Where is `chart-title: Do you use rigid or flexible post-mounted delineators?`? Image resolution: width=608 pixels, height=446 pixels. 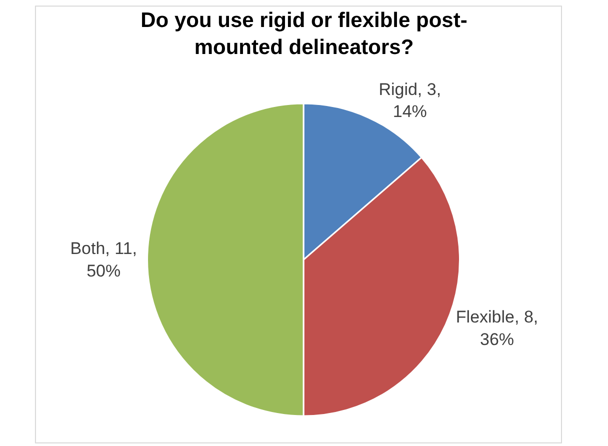 chart-title: Do you use rigid or flexible post-mounted delineators? is located at coordinates (304, 34).